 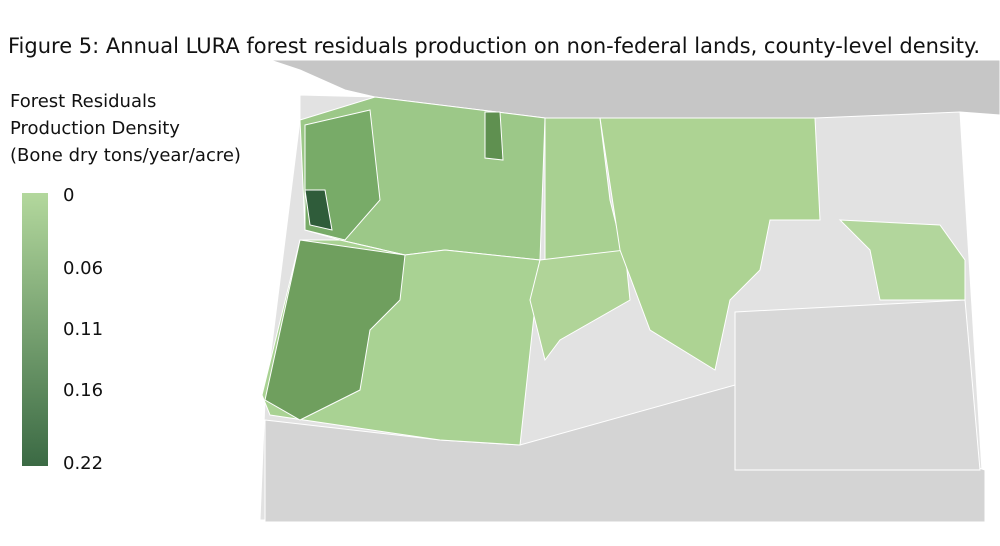 What do you see at coordinates (95, 128) in the screenshot?
I see `legend-title: Production Density` at bounding box center [95, 128].